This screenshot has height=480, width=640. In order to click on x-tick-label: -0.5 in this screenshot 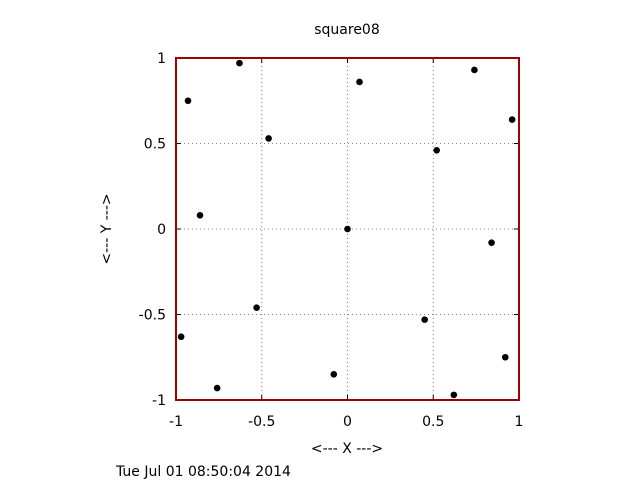, I will do `click(261, 422)`.